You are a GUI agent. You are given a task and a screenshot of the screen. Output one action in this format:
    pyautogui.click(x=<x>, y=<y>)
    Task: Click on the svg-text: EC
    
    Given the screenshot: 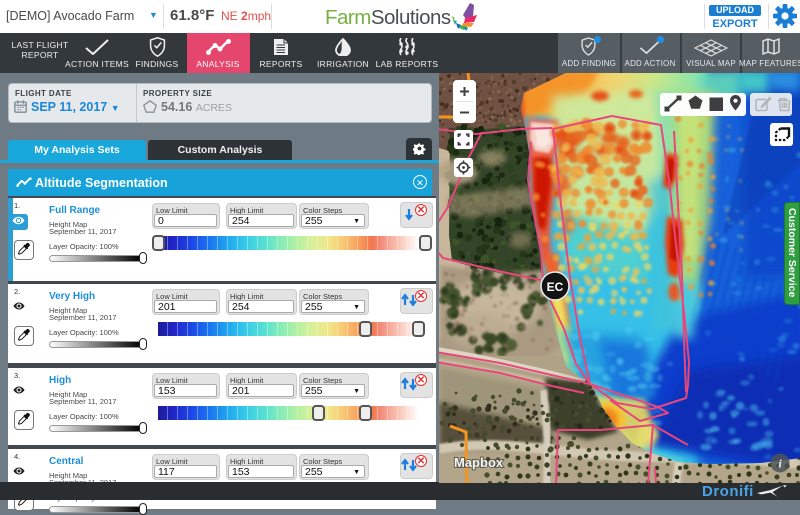 What is the action you would take?
    pyautogui.click(x=555, y=287)
    